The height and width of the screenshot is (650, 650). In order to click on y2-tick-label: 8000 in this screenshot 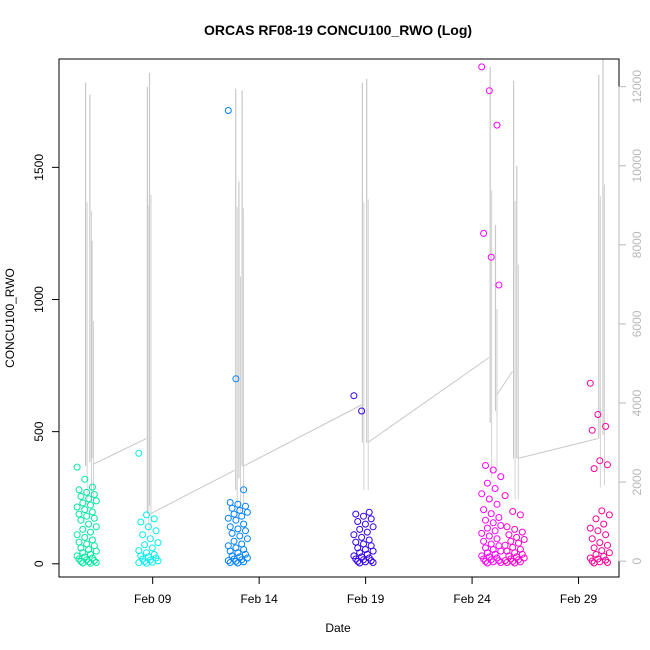, I will do `click(637, 244)`.